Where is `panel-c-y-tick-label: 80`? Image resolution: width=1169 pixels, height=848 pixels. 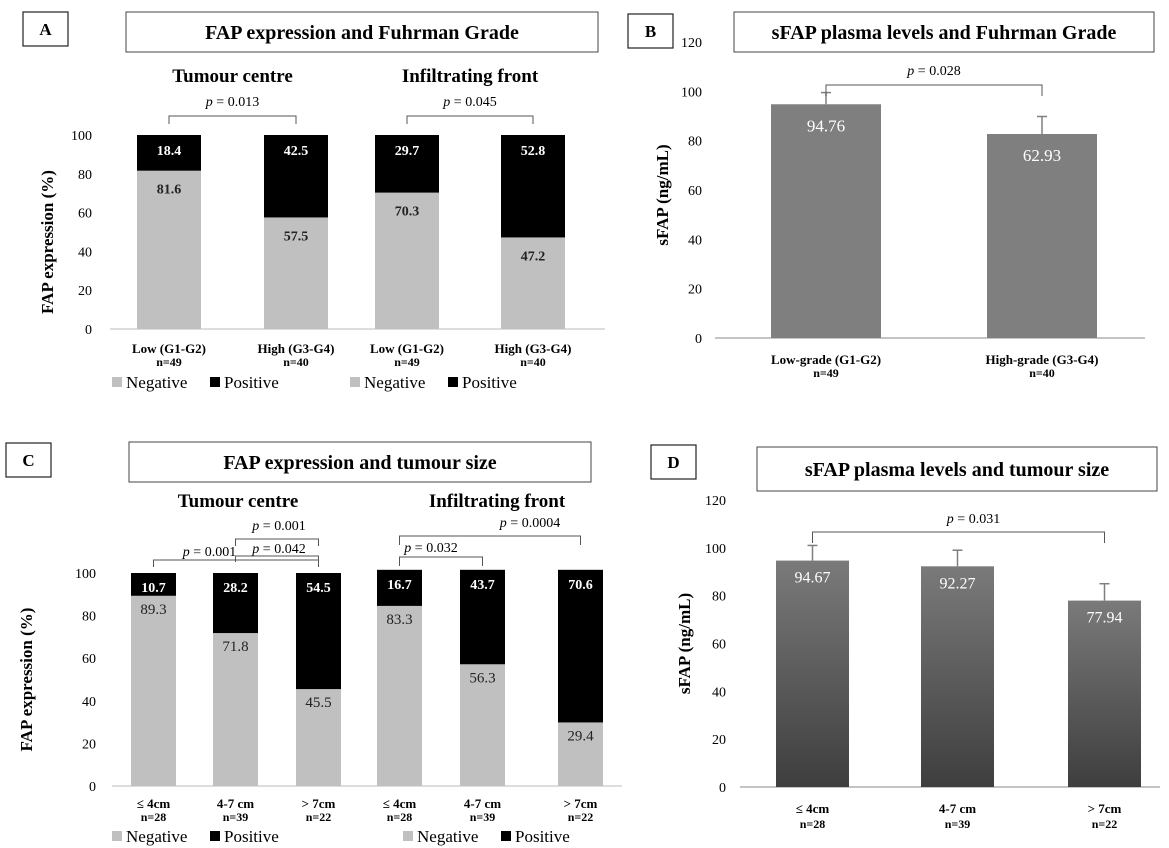
panel-c-y-tick-label: 80 is located at coordinates (89, 617).